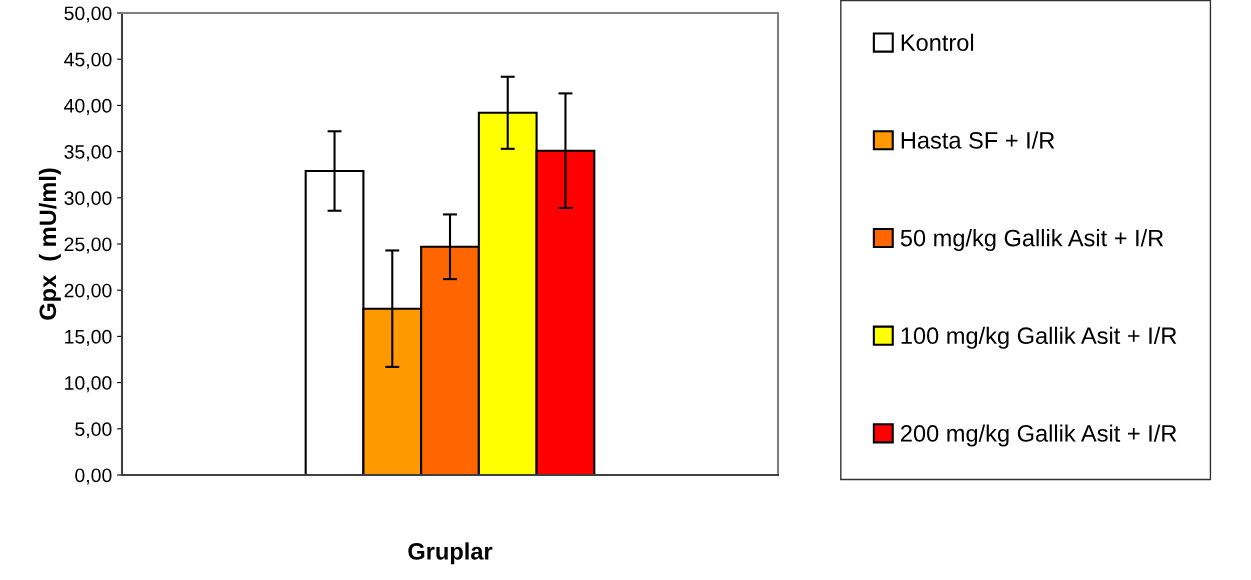  What do you see at coordinates (88, 199) in the screenshot?
I see `y-tick-label: 30,00` at bounding box center [88, 199].